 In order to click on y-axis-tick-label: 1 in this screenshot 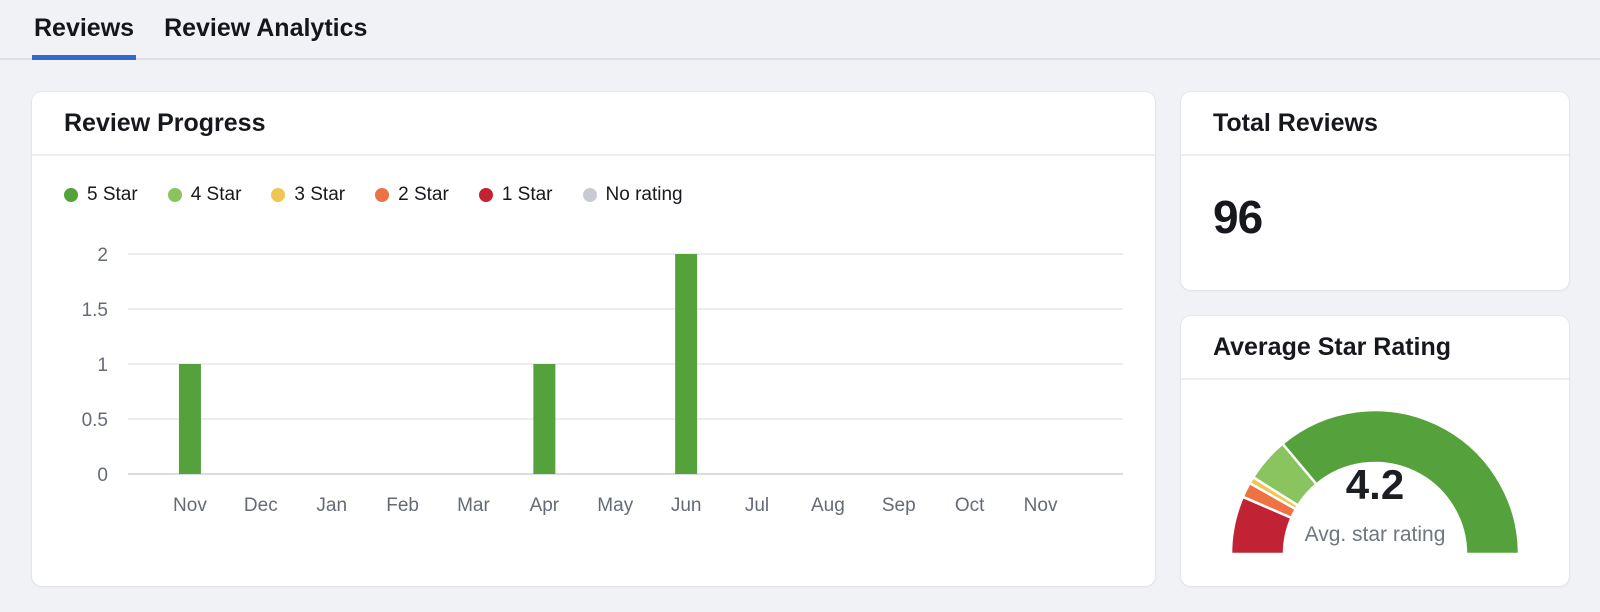, I will do `click(102, 365)`.